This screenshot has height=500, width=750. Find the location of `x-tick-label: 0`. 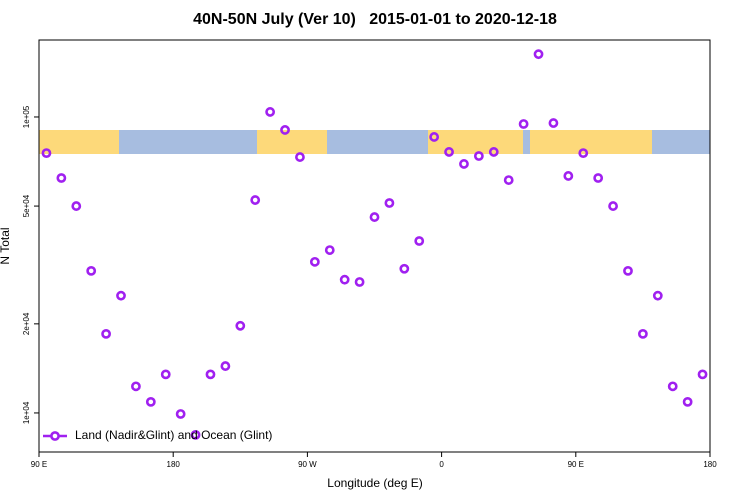

x-tick-label: 0 is located at coordinates (441, 464).